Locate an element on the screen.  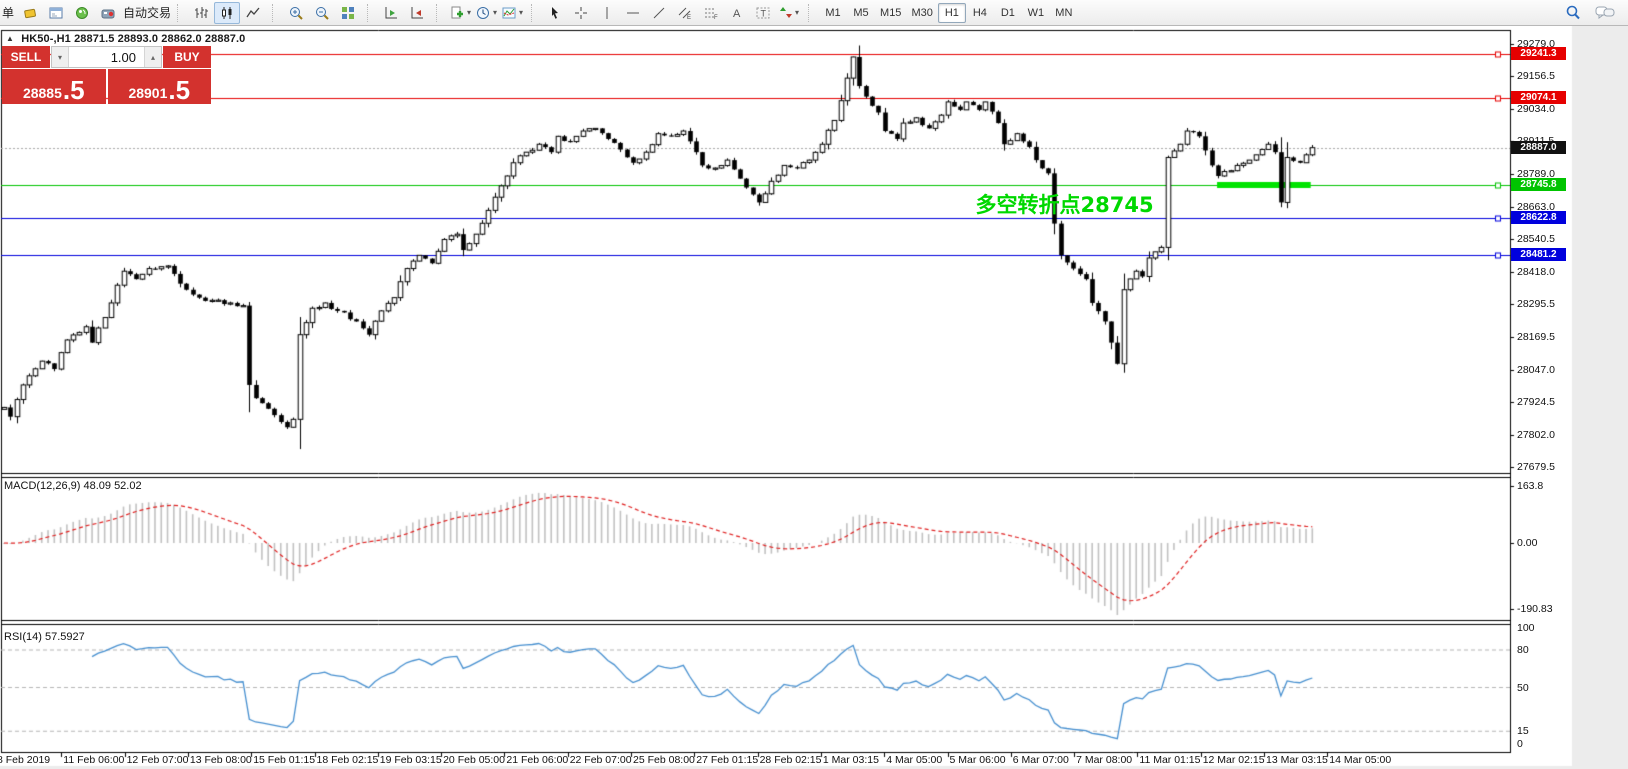
new-order-icon is located at coordinates (30, 13).